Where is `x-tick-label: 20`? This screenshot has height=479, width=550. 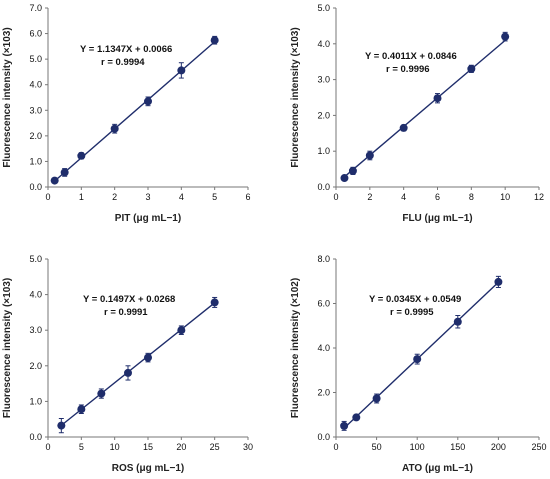
x-tick-label: 20 is located at coordinates (181, 447).